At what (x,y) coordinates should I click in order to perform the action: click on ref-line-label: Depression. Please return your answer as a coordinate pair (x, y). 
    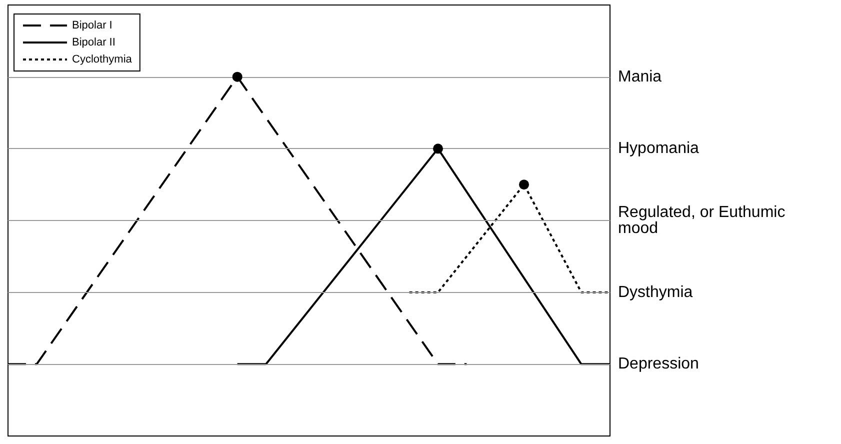
    Looking at the image, I should click on (658, 364).